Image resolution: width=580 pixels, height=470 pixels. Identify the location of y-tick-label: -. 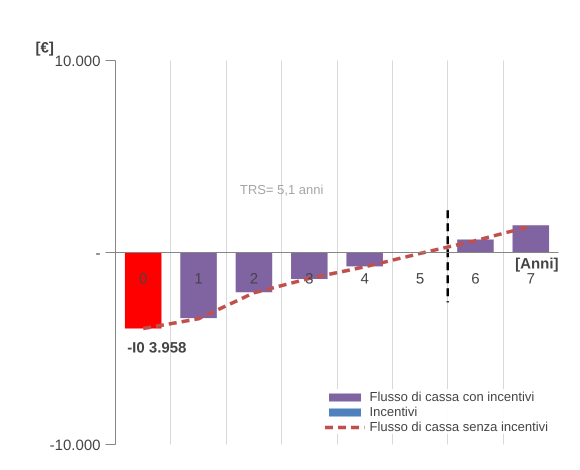
(98, 253).